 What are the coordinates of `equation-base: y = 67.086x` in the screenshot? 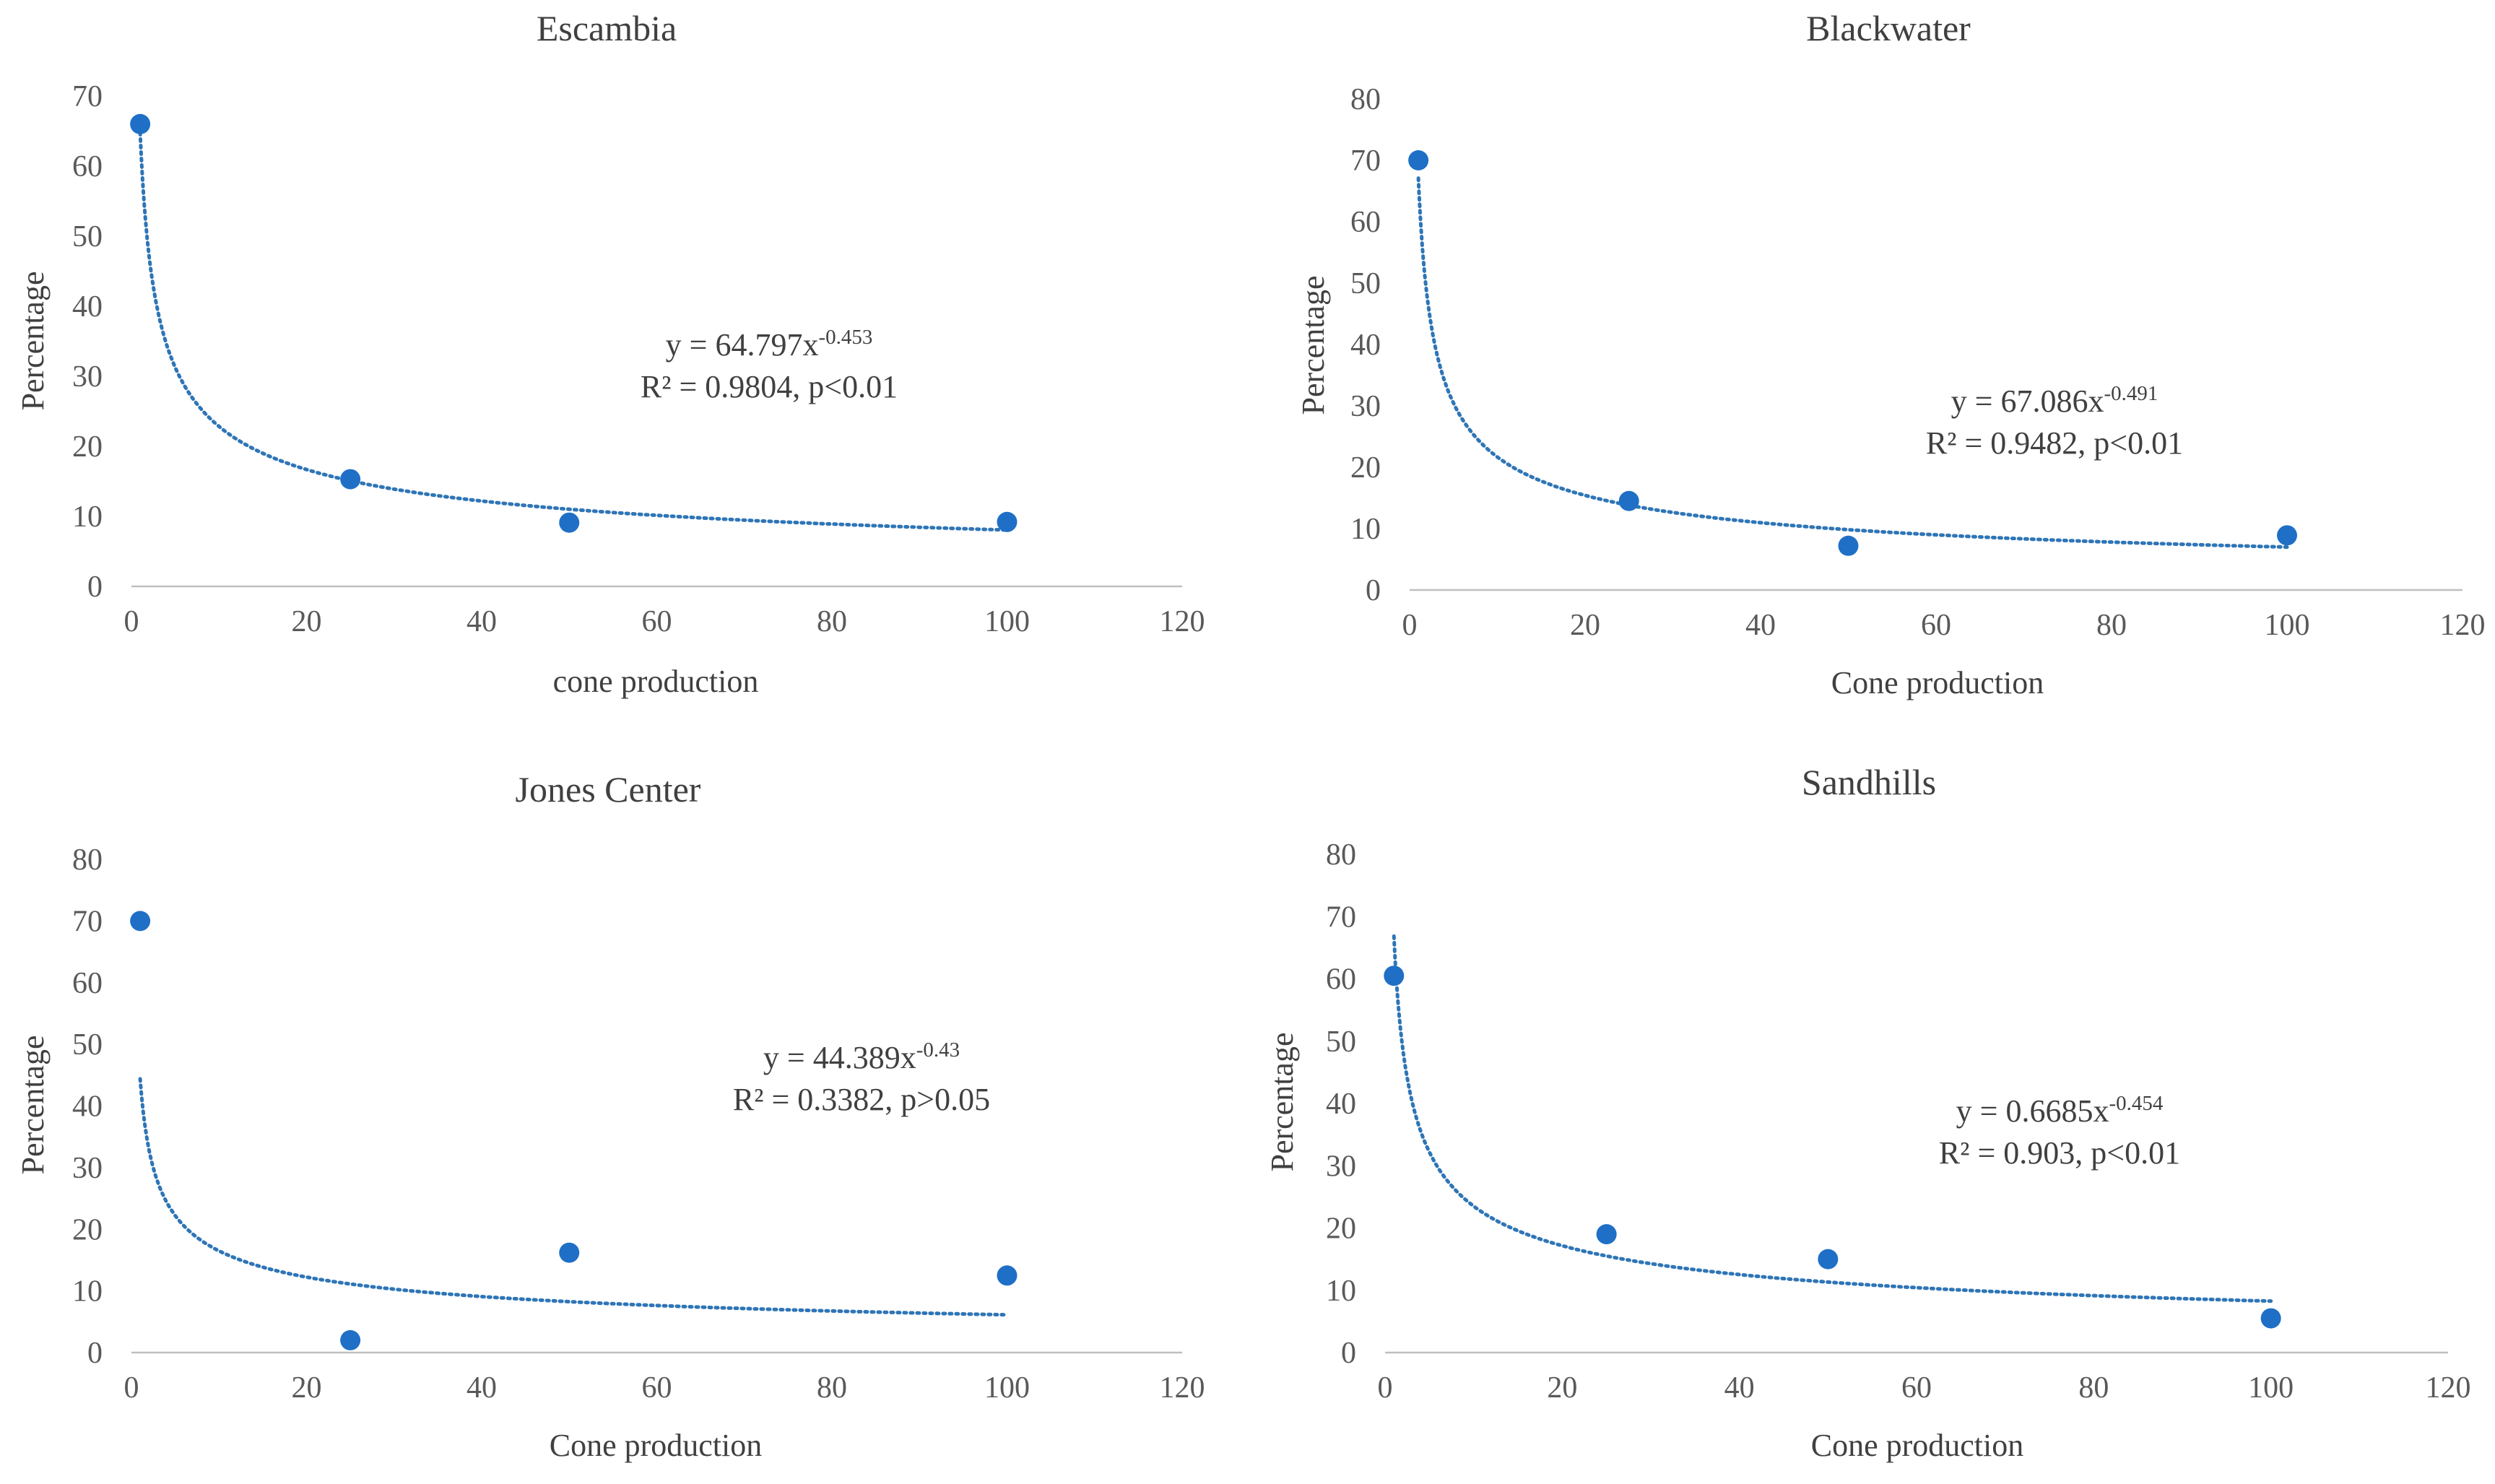 It's located at (2027, 401).